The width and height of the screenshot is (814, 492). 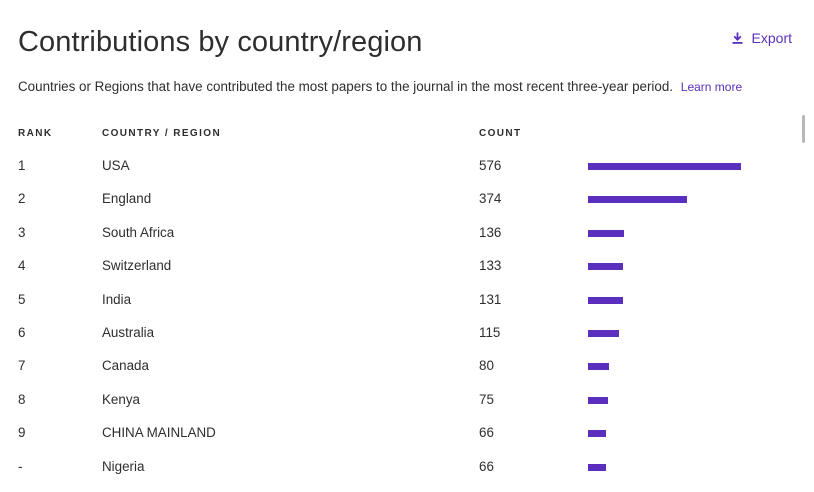 I want to click on table-row: 9 CHINA MAINLAND 66, so click(x=400, y=441).